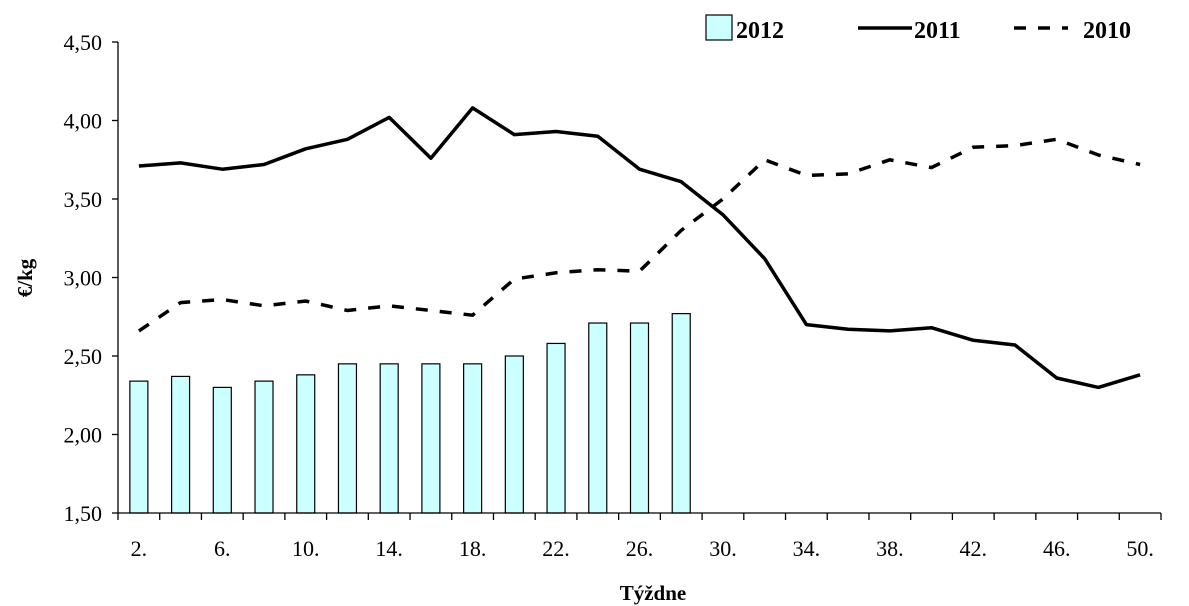  I want to click on x-tick-label: 42., so click(974, 548).